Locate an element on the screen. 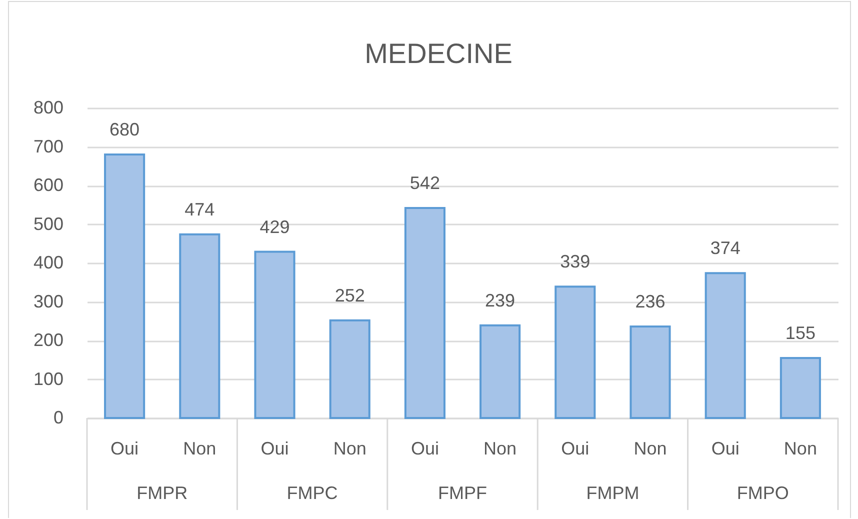  y-tick-label: 100 is located at coordinates (48, 378).